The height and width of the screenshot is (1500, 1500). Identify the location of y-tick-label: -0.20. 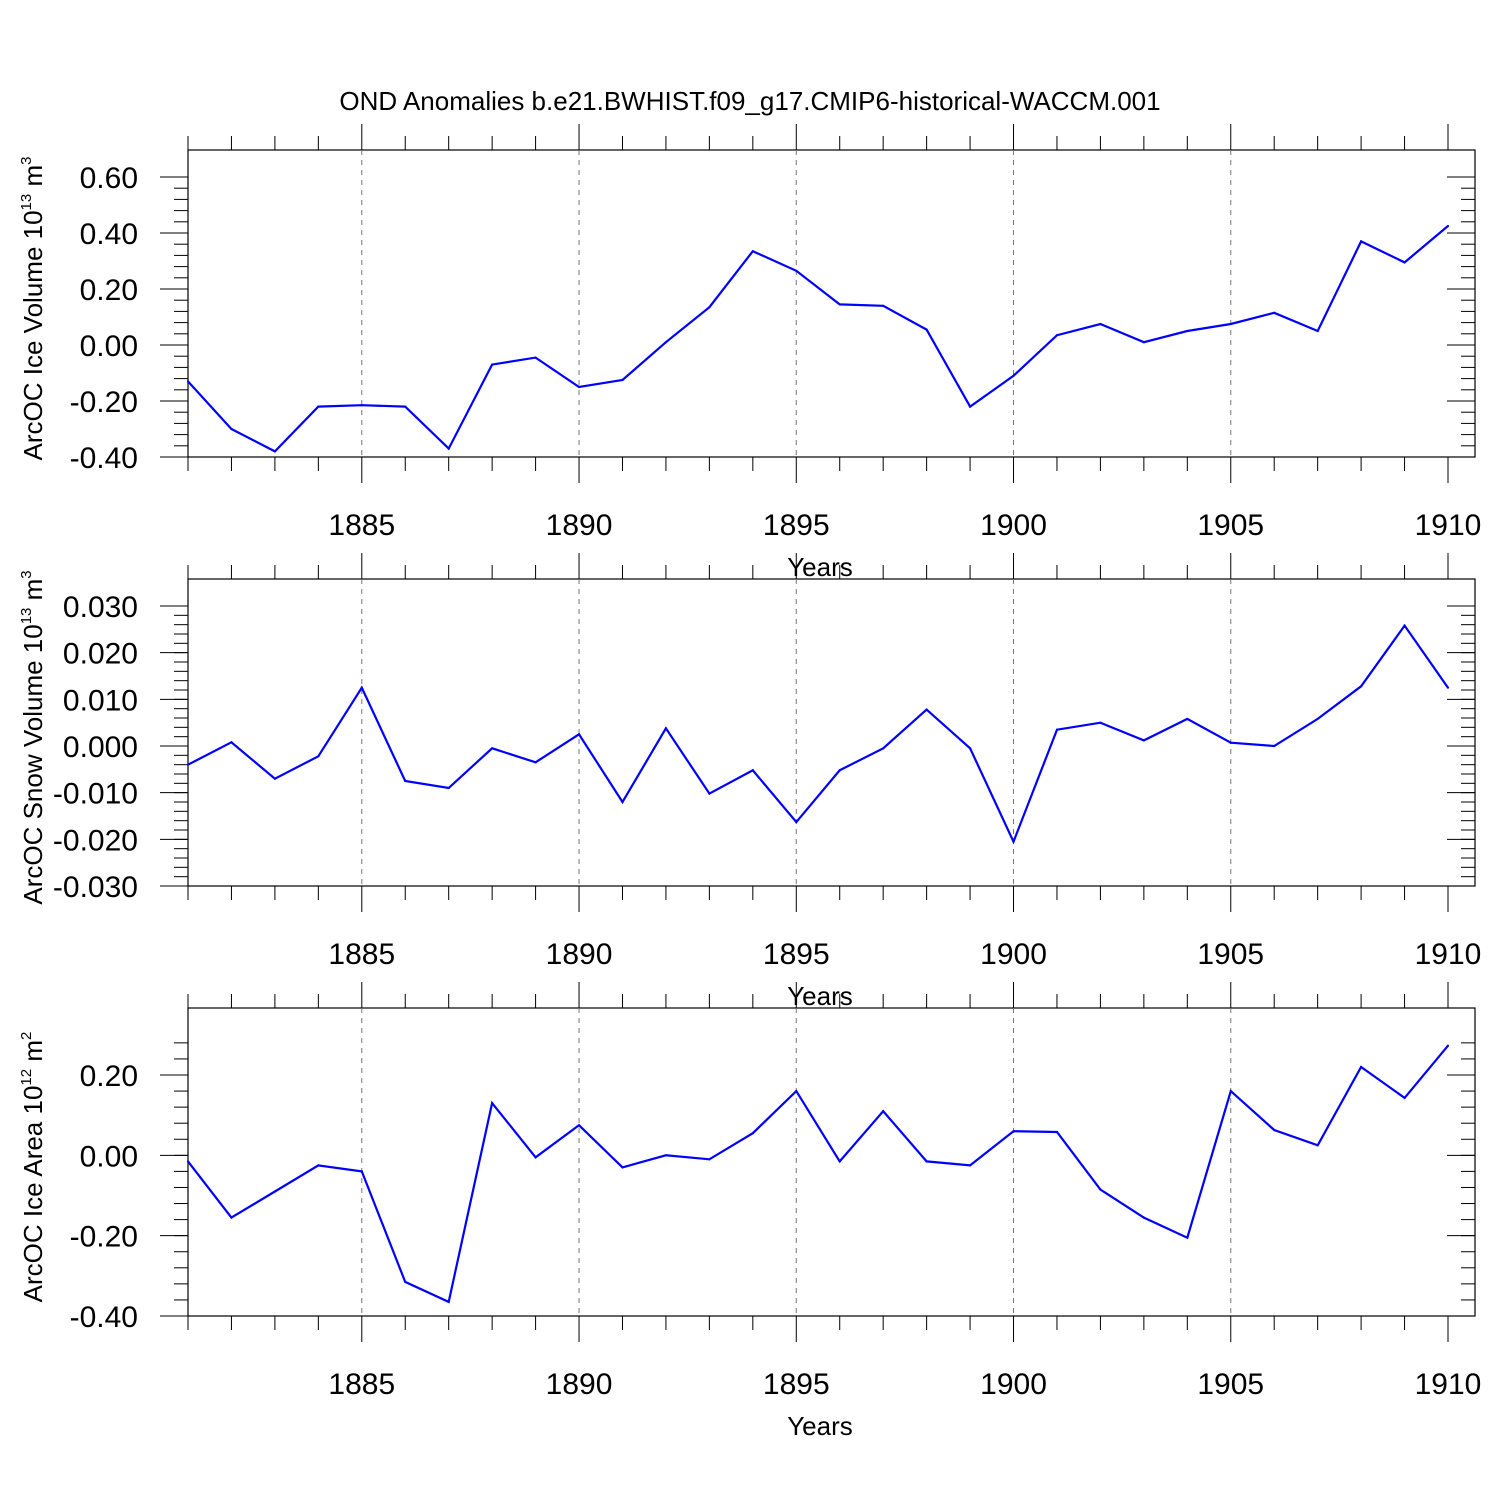
(104, 402).